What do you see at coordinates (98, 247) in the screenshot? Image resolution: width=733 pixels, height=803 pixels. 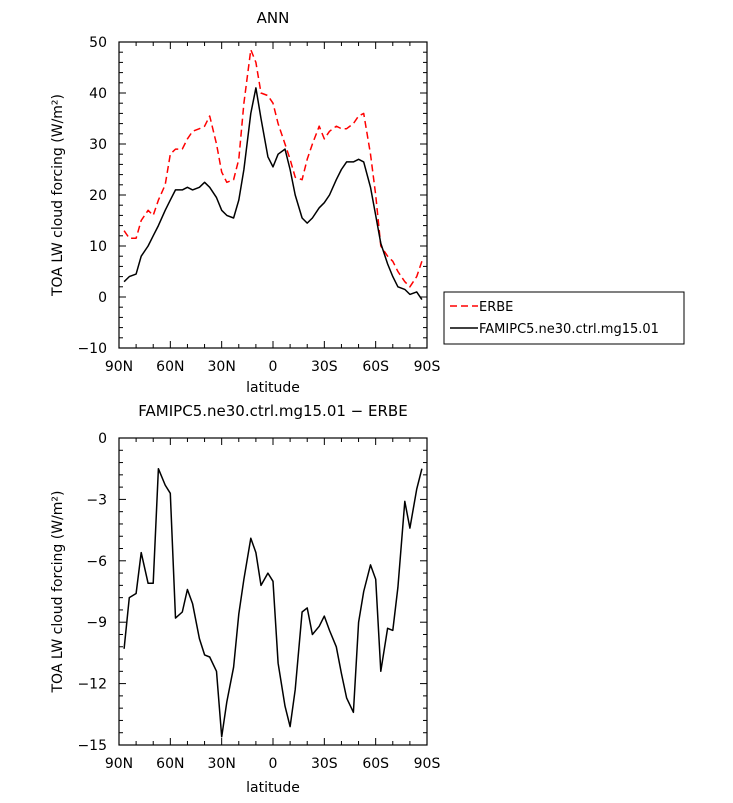 I see `y-tick-label: 10` at bounding box center [98, 247].